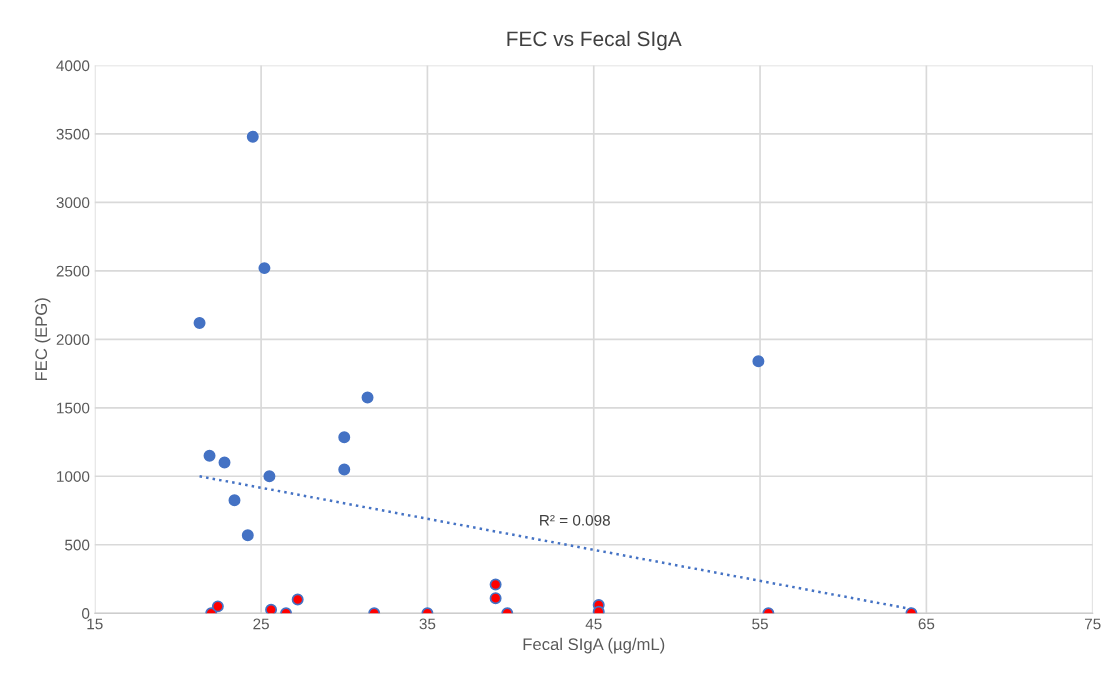  I want to click on y-tick-label: 4000, so click(73, 66).